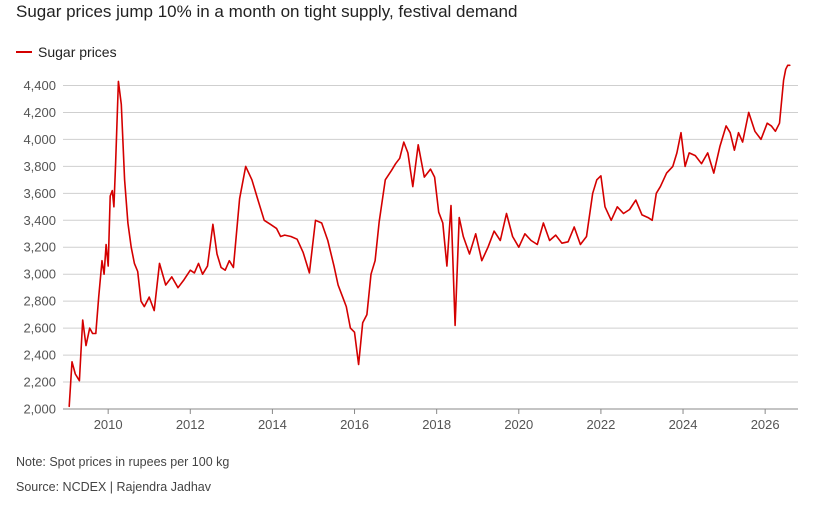 The width and height of the screenshot is (820, 505). I want to click on legend-swatch-sugar-prices, so click(24, 52).